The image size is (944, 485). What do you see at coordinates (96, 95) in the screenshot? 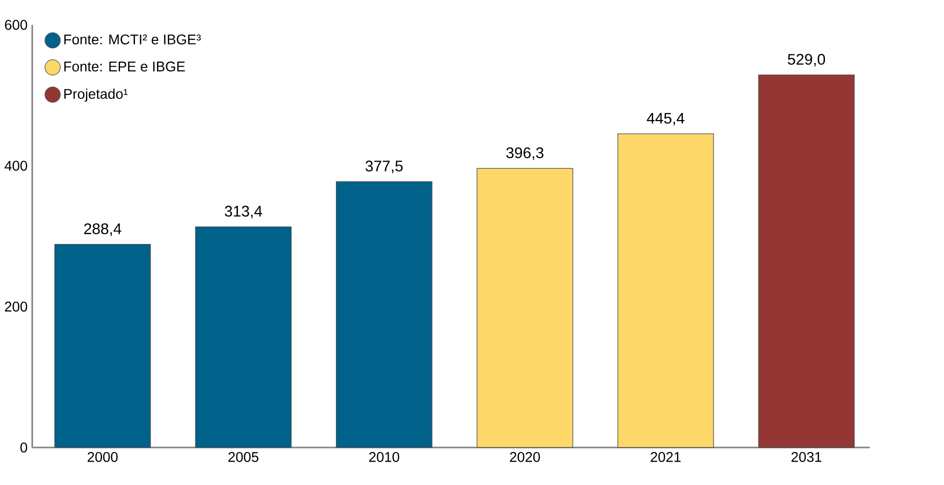
I see `legend-label: Projetado¹` at bounding box center [96, 95].